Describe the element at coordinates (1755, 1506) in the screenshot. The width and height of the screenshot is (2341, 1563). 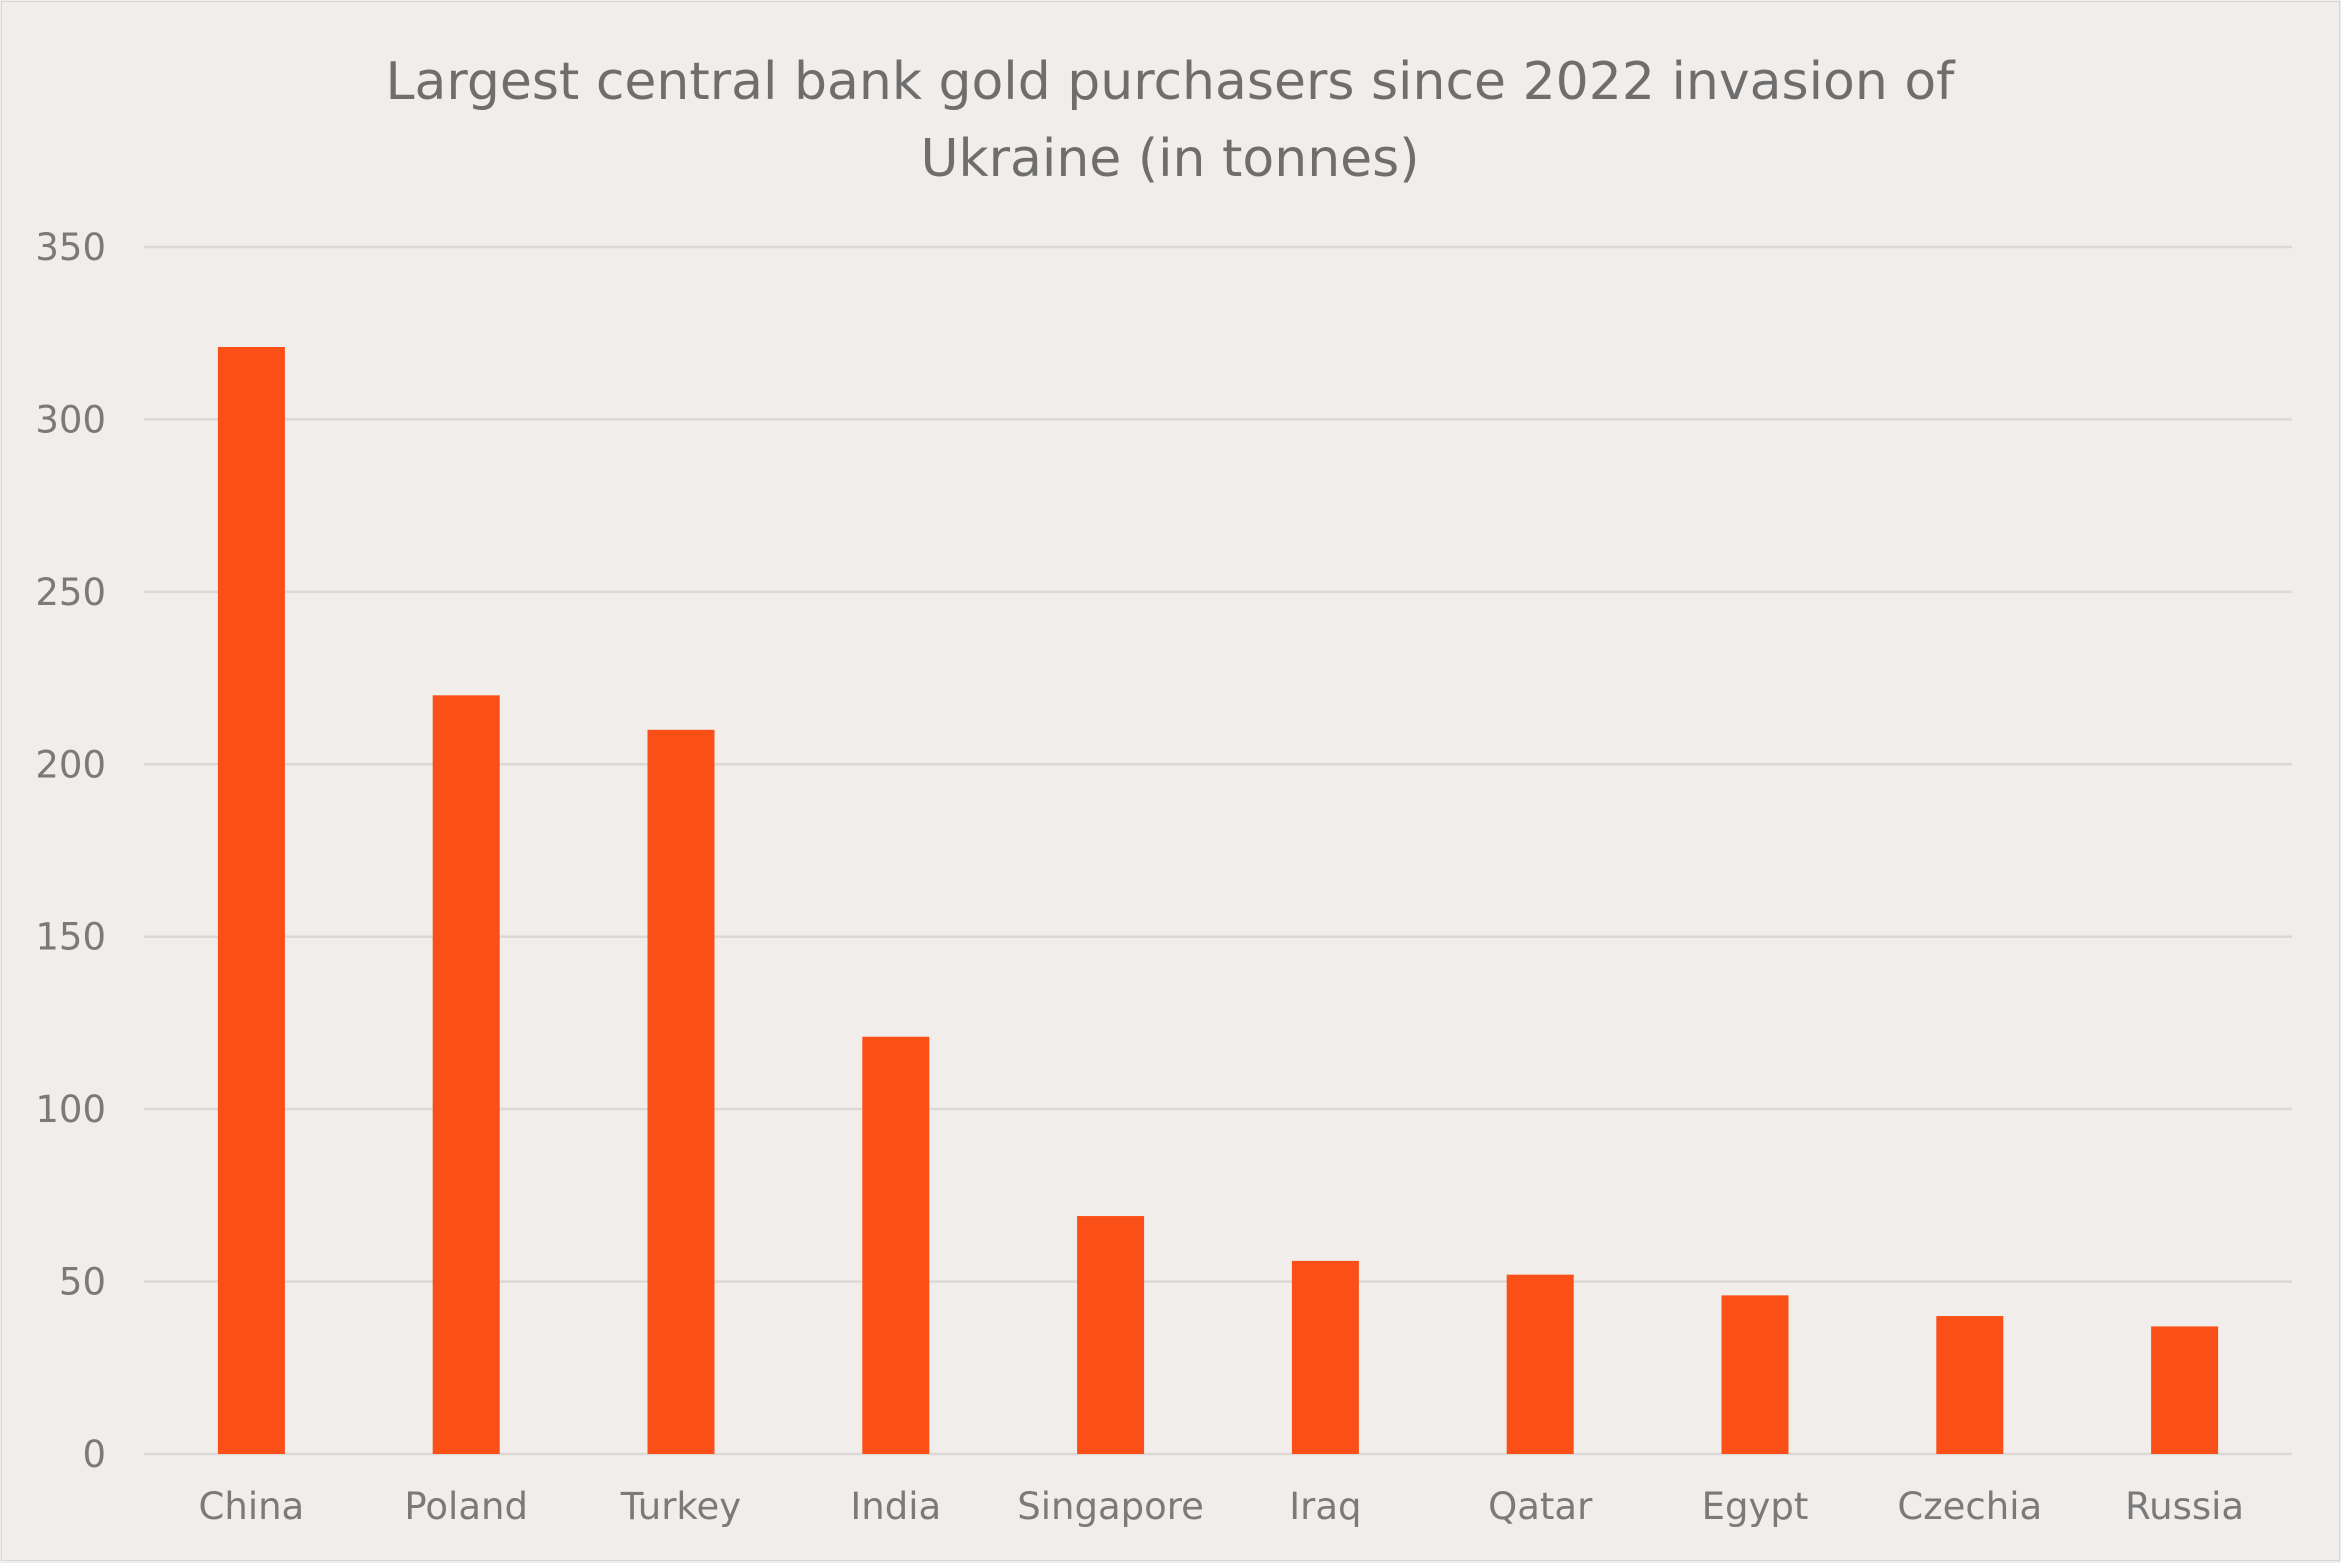
I see `x-tick-label-egypt: Egypt` at that location.